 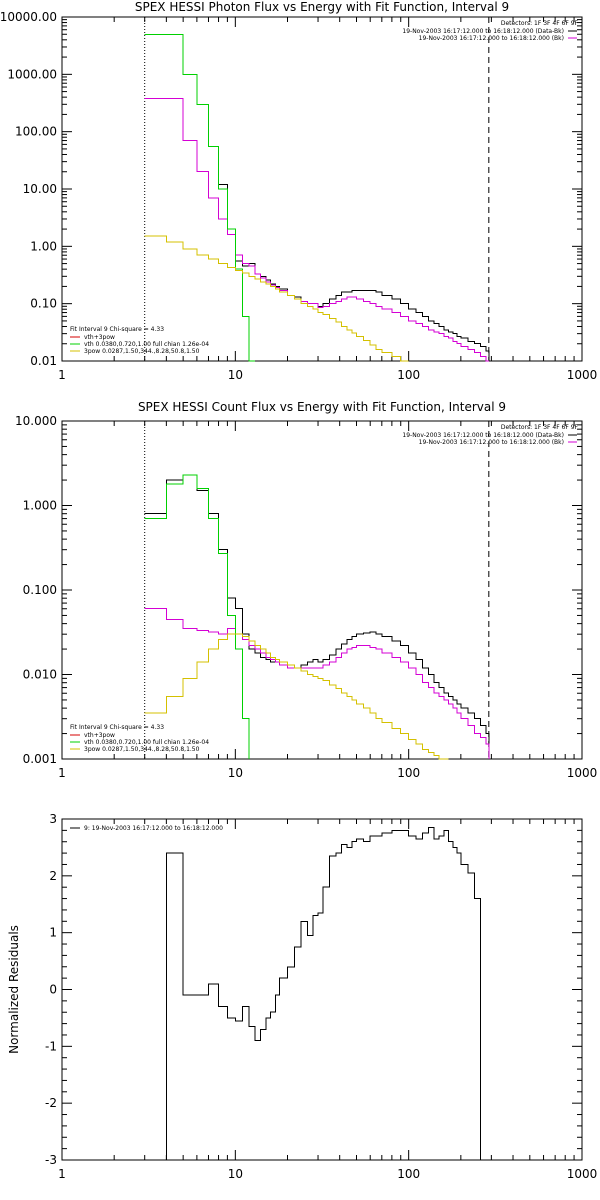 What do you see at coordinates (36, 421) in the screenshot?
I see `y-tick-label: 10.000` at bounding box center [36, 421].